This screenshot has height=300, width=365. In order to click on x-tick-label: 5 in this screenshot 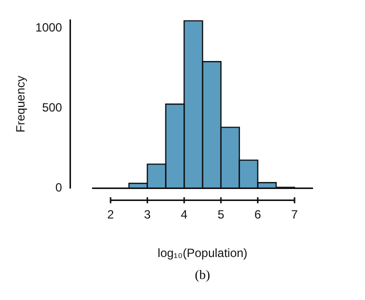, I will do `click(221, 215)`.